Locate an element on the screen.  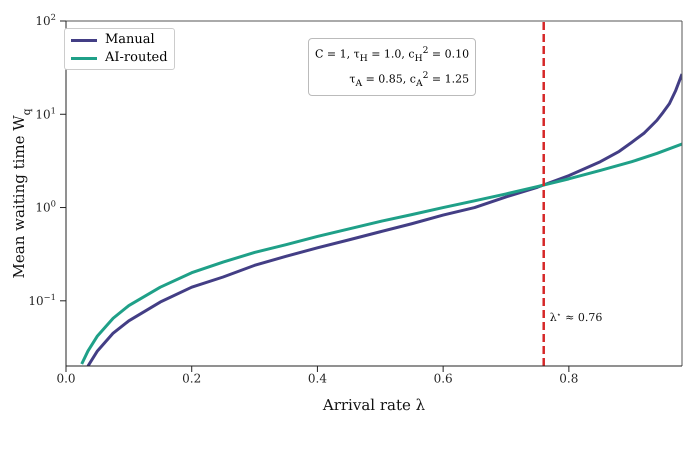
x-tick-label: 0.6 is located at coordinates (443, 379).